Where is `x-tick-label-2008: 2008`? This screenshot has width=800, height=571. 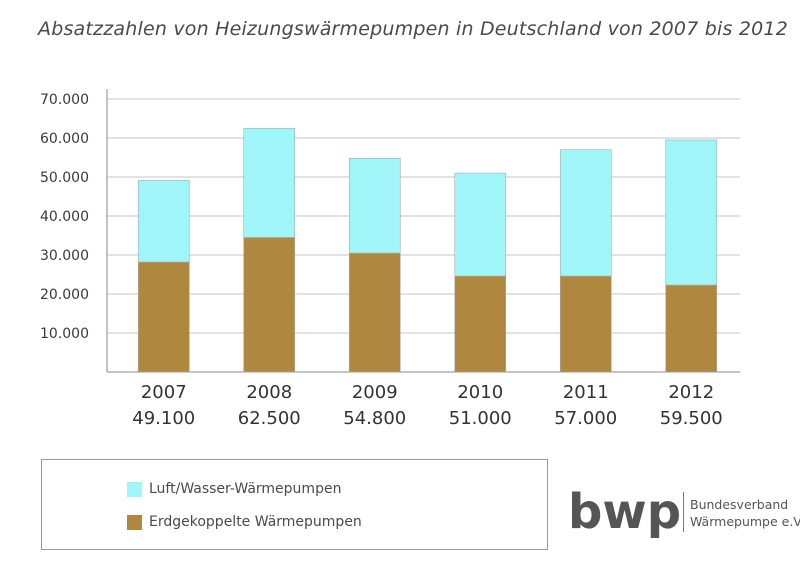 x-tick-label-2008: 2008 is located at coordinates (269, 392).